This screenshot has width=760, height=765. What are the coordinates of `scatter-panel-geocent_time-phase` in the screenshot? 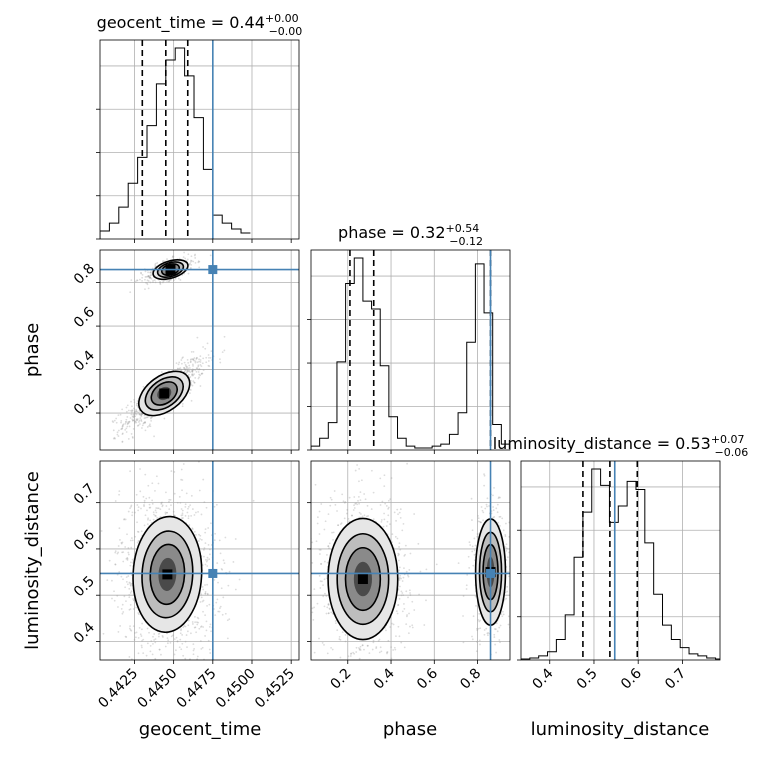 It's located at (198, 351).